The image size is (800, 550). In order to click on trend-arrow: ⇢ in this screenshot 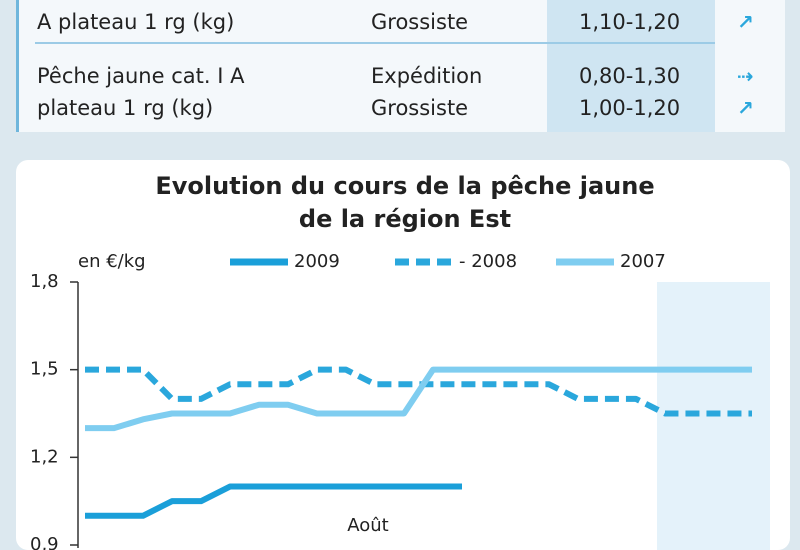, I will do `click(745, 76)`.